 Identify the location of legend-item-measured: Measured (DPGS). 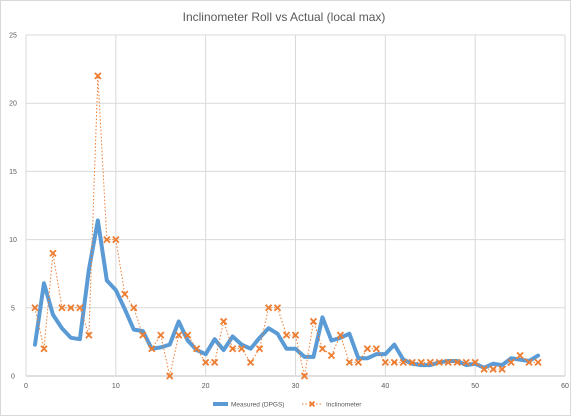
(248, 405).